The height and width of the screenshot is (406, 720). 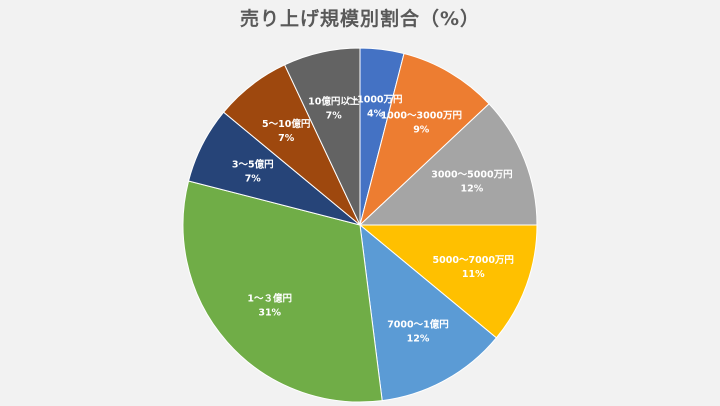 What do you see at coordinates (269, 299) in the screenshot?
I see `slice-category-label: 1～３億円` at bounding box center [269, 299].